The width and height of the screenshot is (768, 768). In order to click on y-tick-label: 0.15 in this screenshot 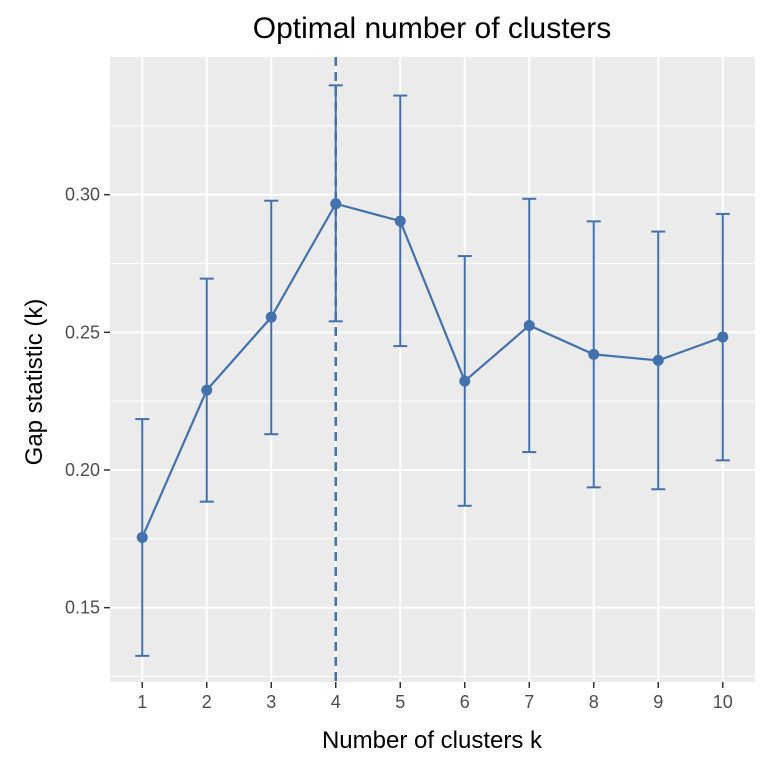, I will do `click(82, 608)`.